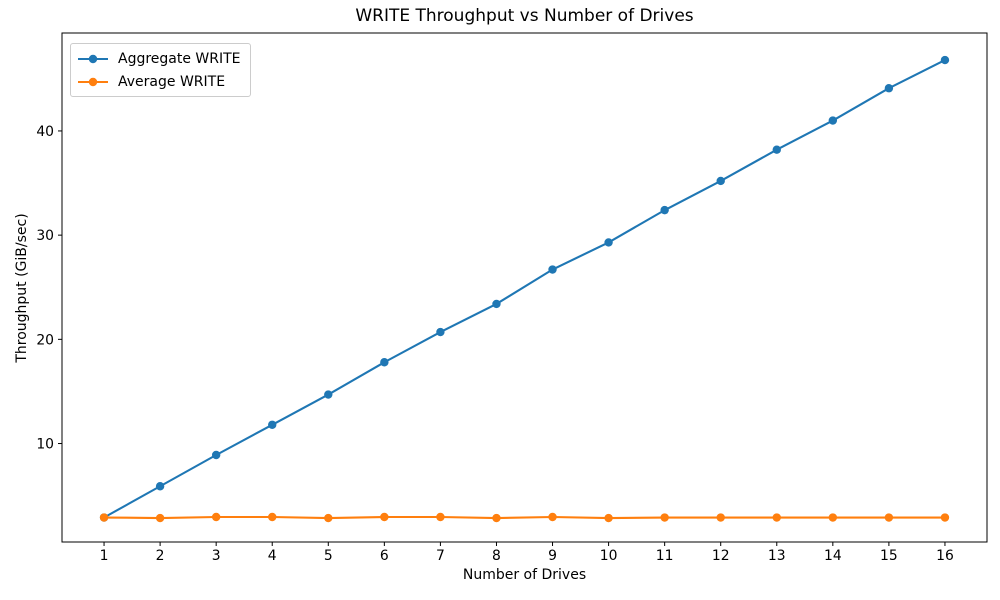 This screenshot has width=1000, height=600. What do you see at coordinates (45, 445) in the screenshot?
I see `y-tick-label: 10` at bounding box center [45, 445].